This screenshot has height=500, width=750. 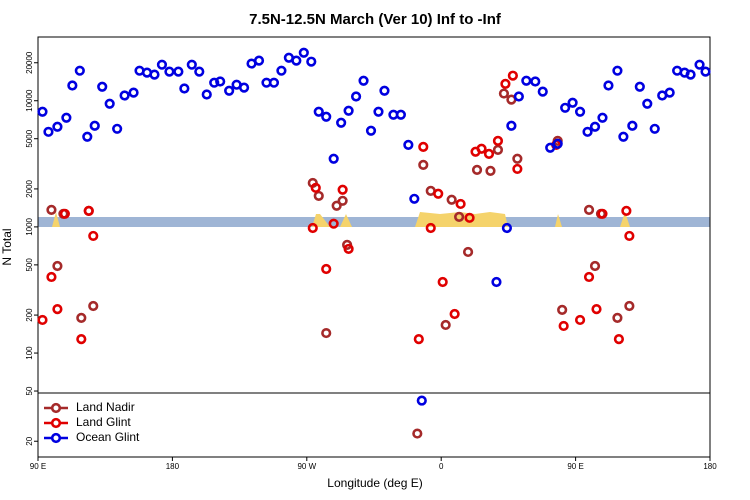 What do you see at coordinates (29, 353) in the screenshot?
I see `y-tick-label: 100` at bounding box center [29, 353].